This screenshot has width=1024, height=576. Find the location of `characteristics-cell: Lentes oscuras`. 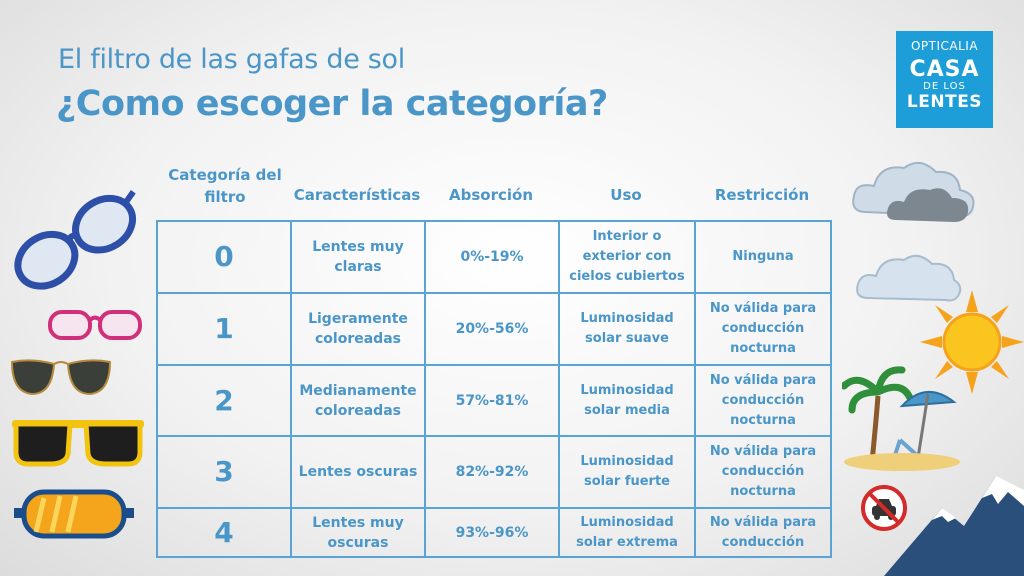

characteristics-cell: Lentes oscuras is located at coordinates (358, 472).